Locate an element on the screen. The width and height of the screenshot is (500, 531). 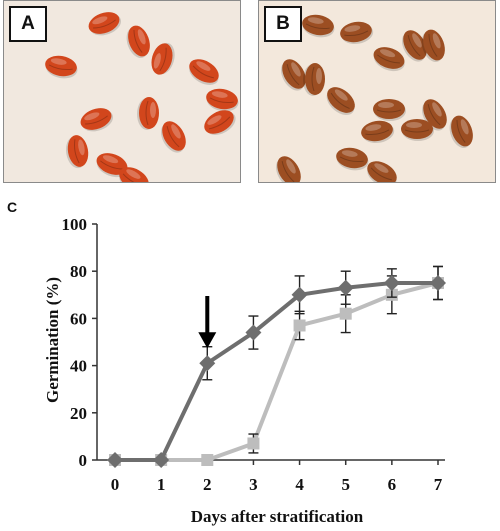
x-tick-label: 5 is located at coordinates (345, 484).